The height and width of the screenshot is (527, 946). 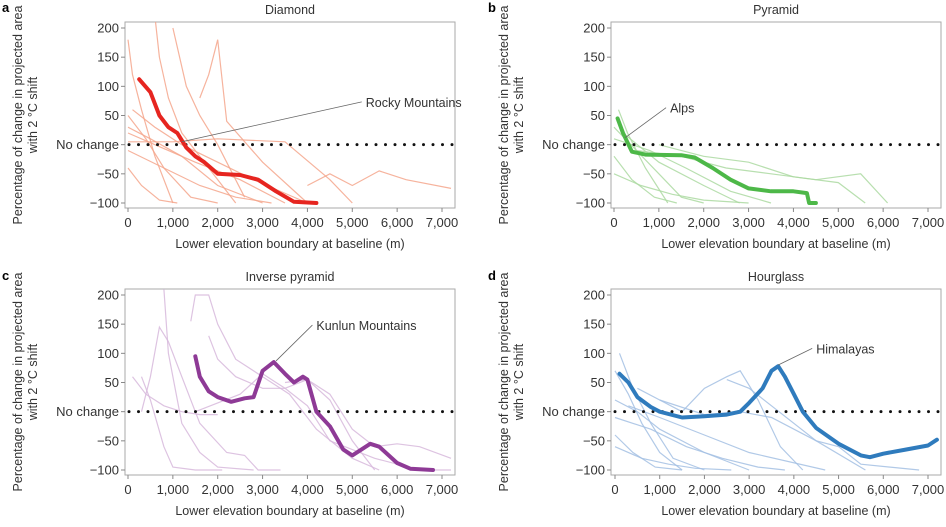 What do you see at coordinates (845, 349) in the screenshot?
I see `annotation-label: Himalayas` at bounding box center [845, 349].